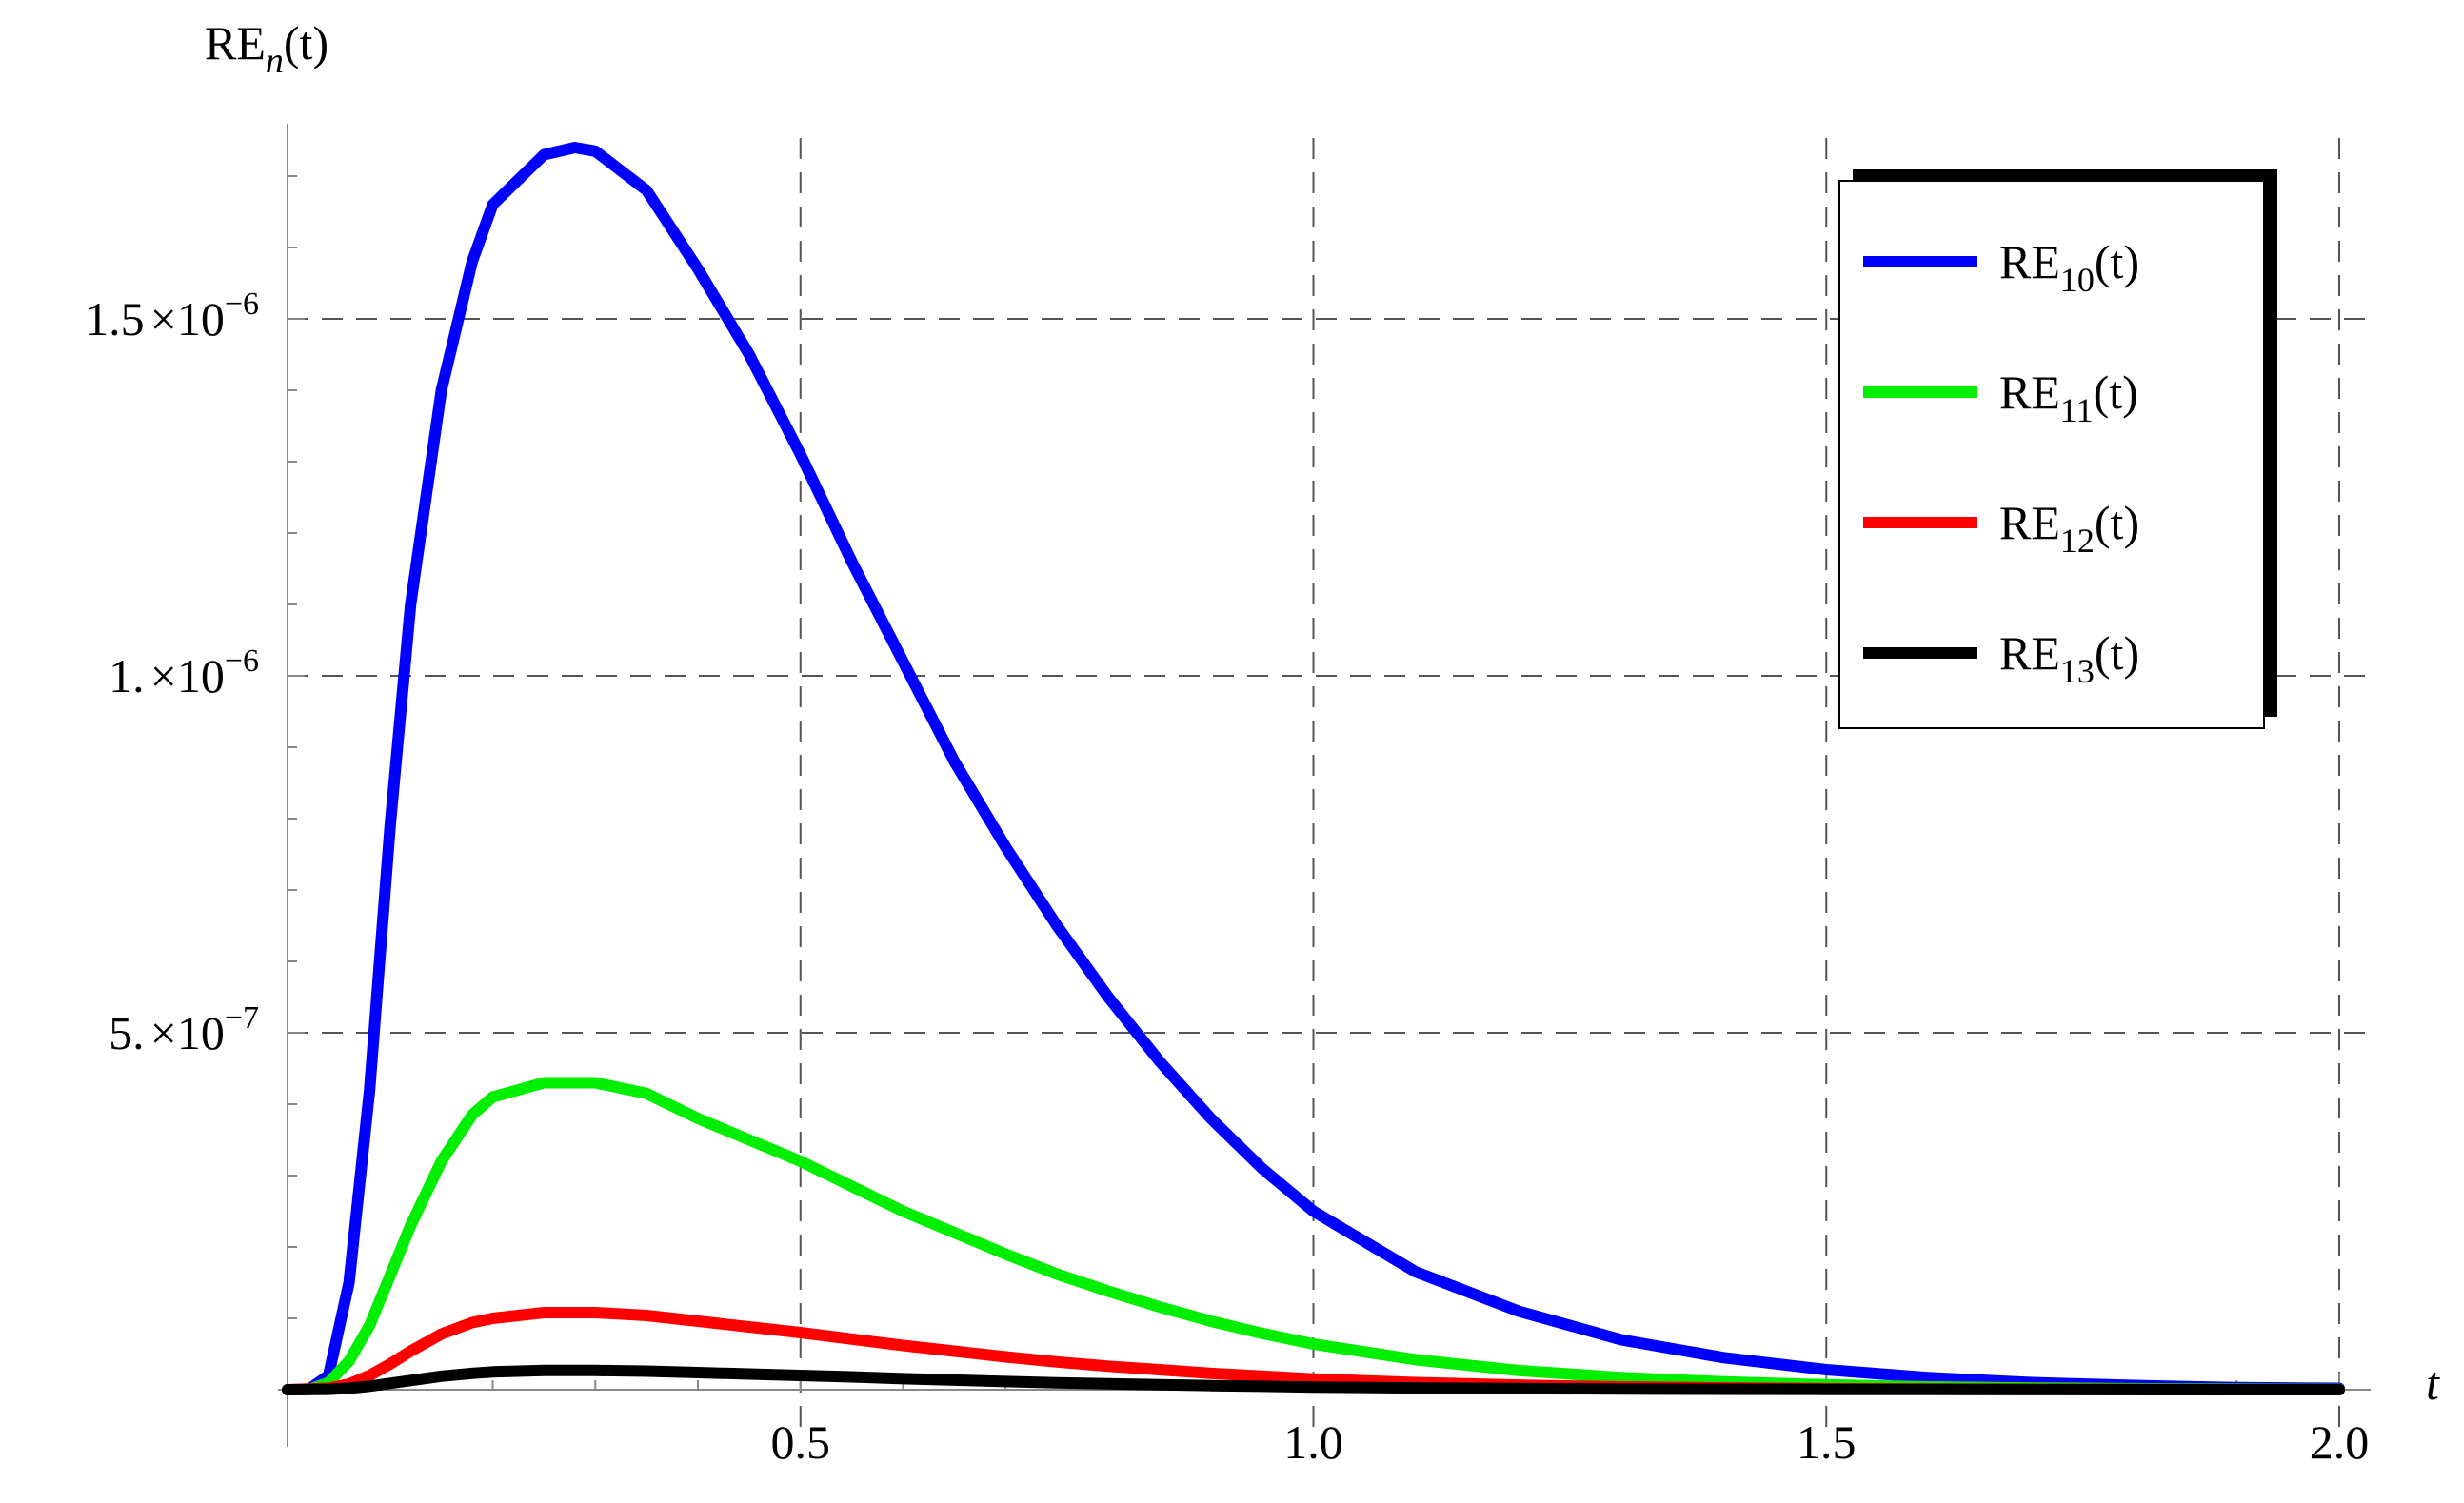 The width and height of the screenshot is (2464, 1503). Describe the element at coordinates (184, 1029) in the screenshot. I see `y-tick-label: 5. ×10−7` at that location.